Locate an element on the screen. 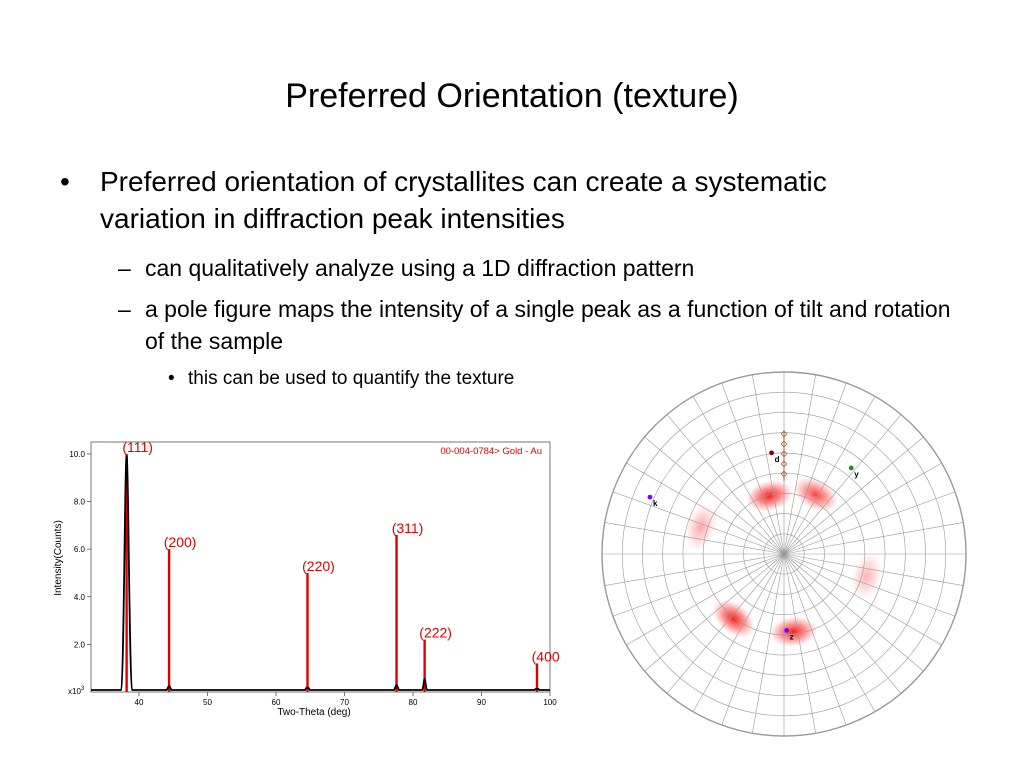  peak-label: (311) is located at coordinates (408, 528).